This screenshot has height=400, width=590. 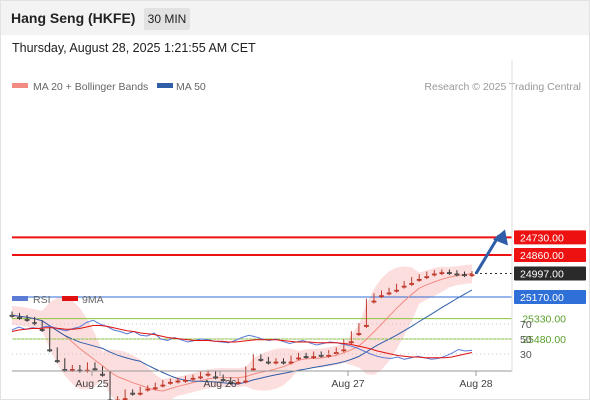 What do you see at coordinates (20, 298) in the screenshot?
I see `legend-swatch-rsi` at bounding box center [20, 298].